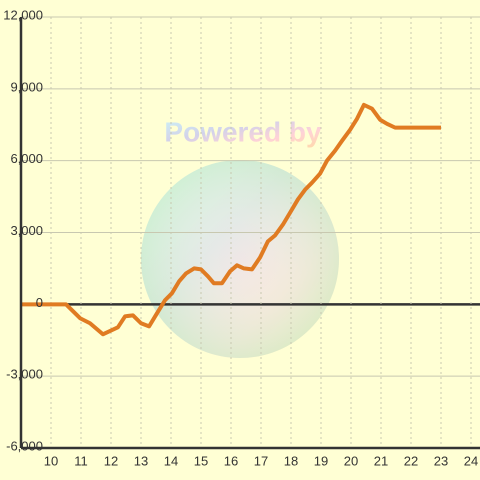 This screenshot has width=480, height=480. Describe the element at coordinates (231, 460) in the screenshot. I see `x-tick-label: 16` at that location.